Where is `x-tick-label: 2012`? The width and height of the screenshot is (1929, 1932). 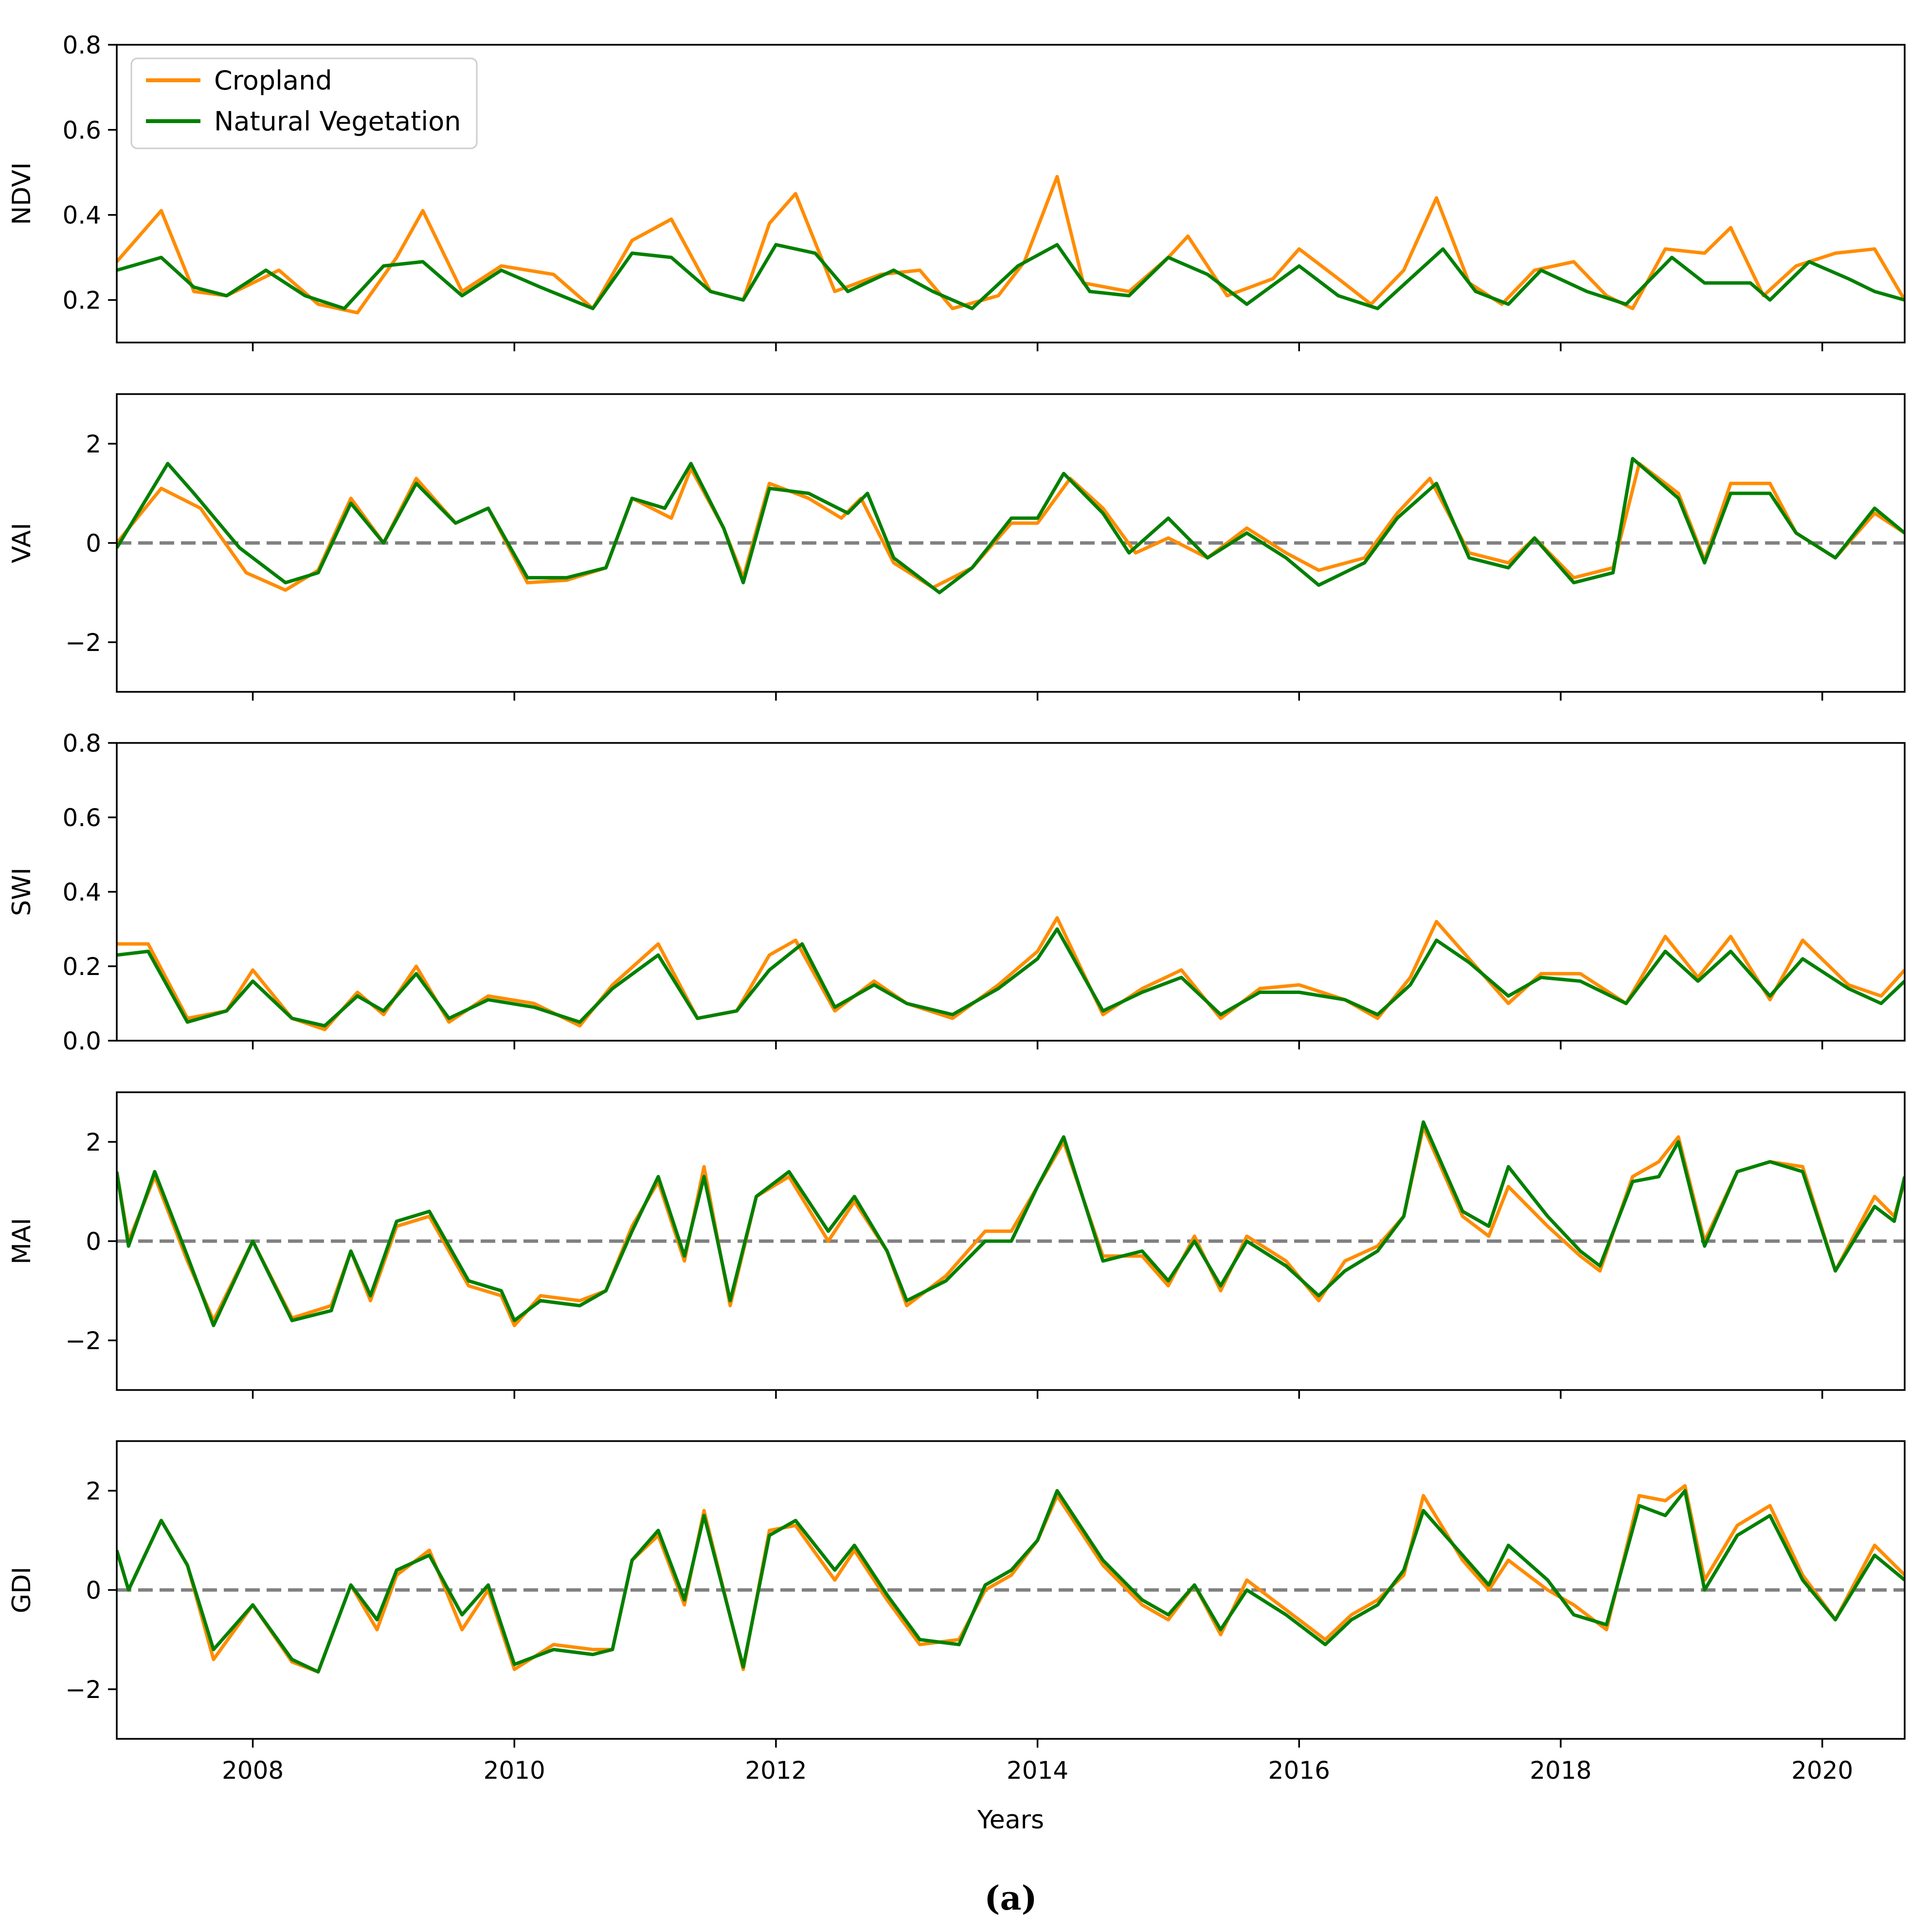 x-tick-label: 2012 is located at coordinates (776, 1770).